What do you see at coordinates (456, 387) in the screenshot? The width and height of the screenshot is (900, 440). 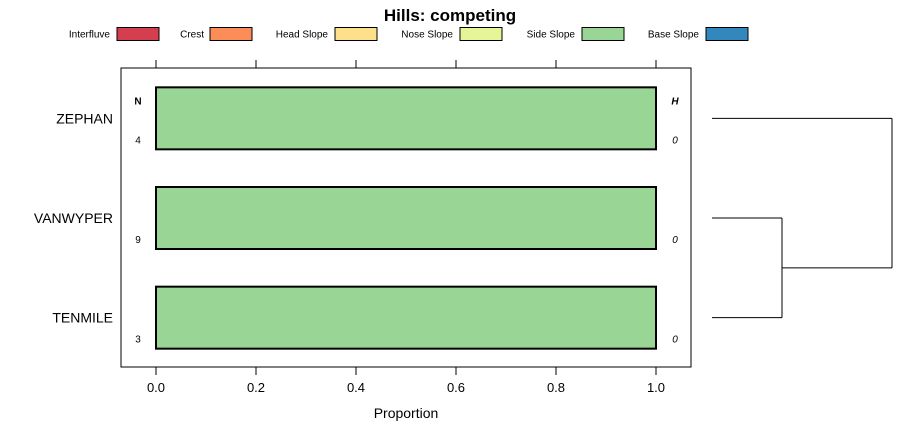 I see `x-tick-label-3: 0.6` at bounding box center [456, 387].